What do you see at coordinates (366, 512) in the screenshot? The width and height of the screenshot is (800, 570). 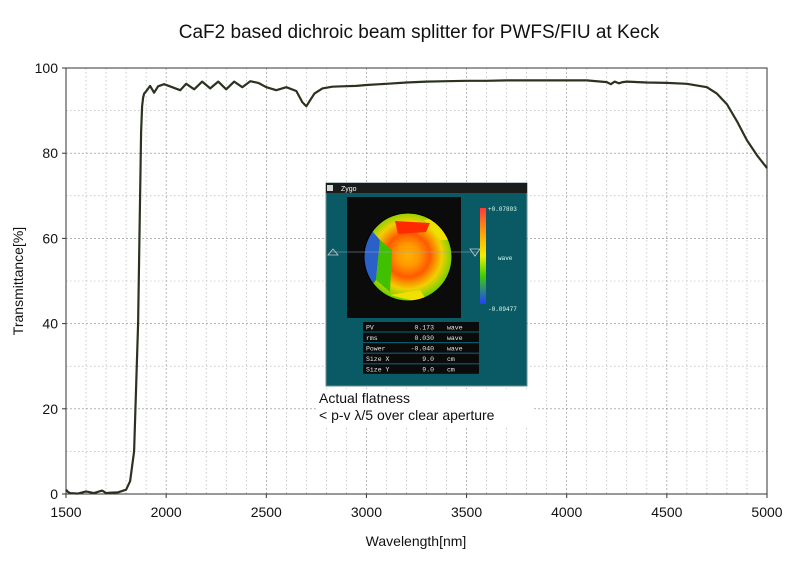 I see `x-tick-label: 3000` at bounding box center [366, 512].